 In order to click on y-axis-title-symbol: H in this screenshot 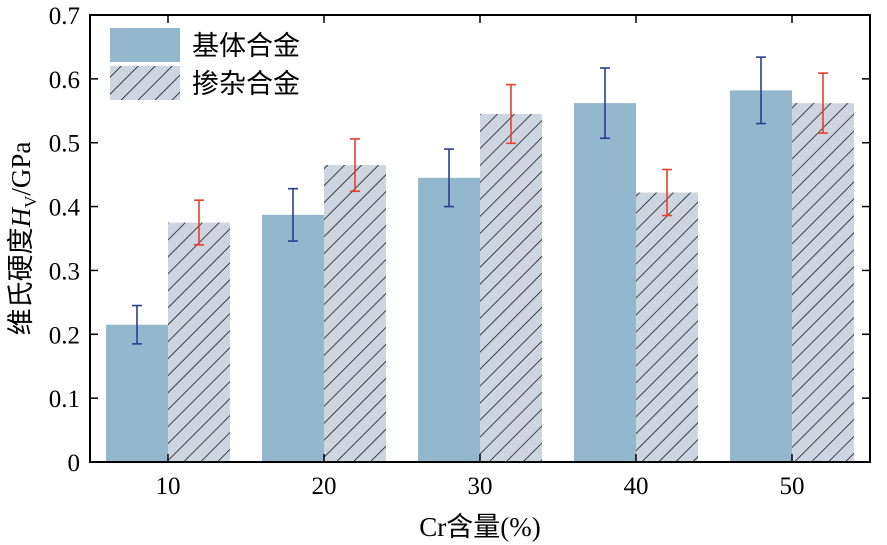, I will do `click(21, 217)`.